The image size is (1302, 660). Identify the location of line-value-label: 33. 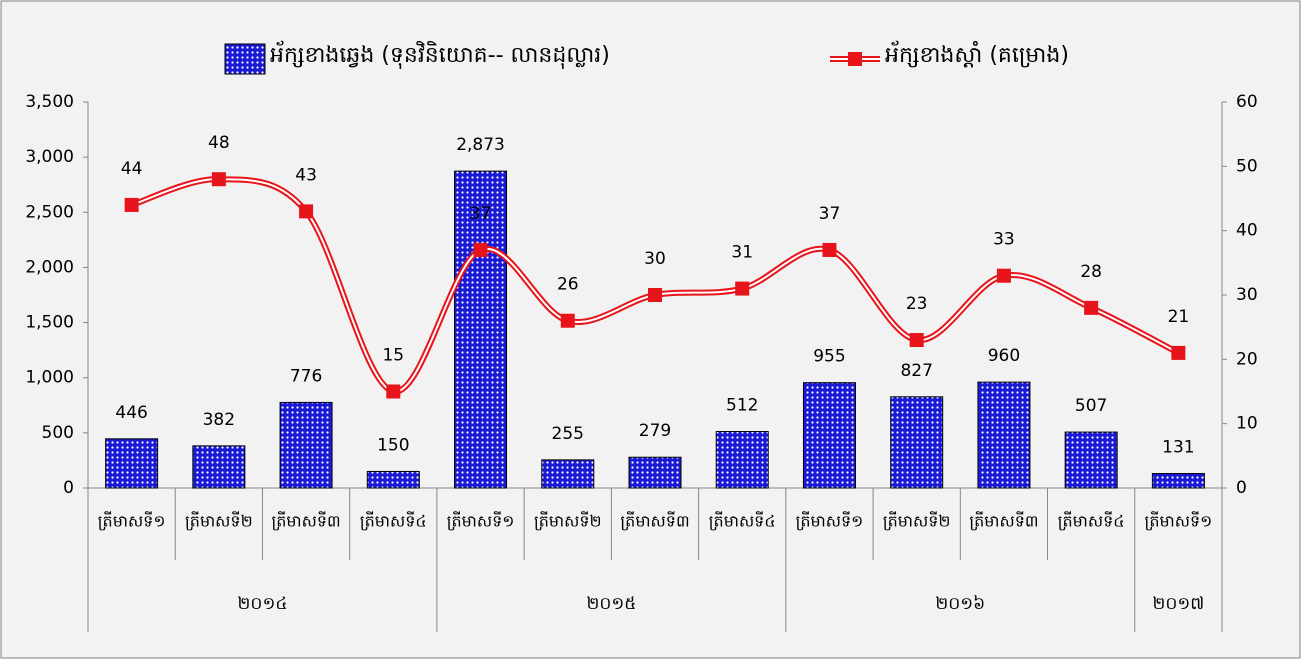
(1004, 240).